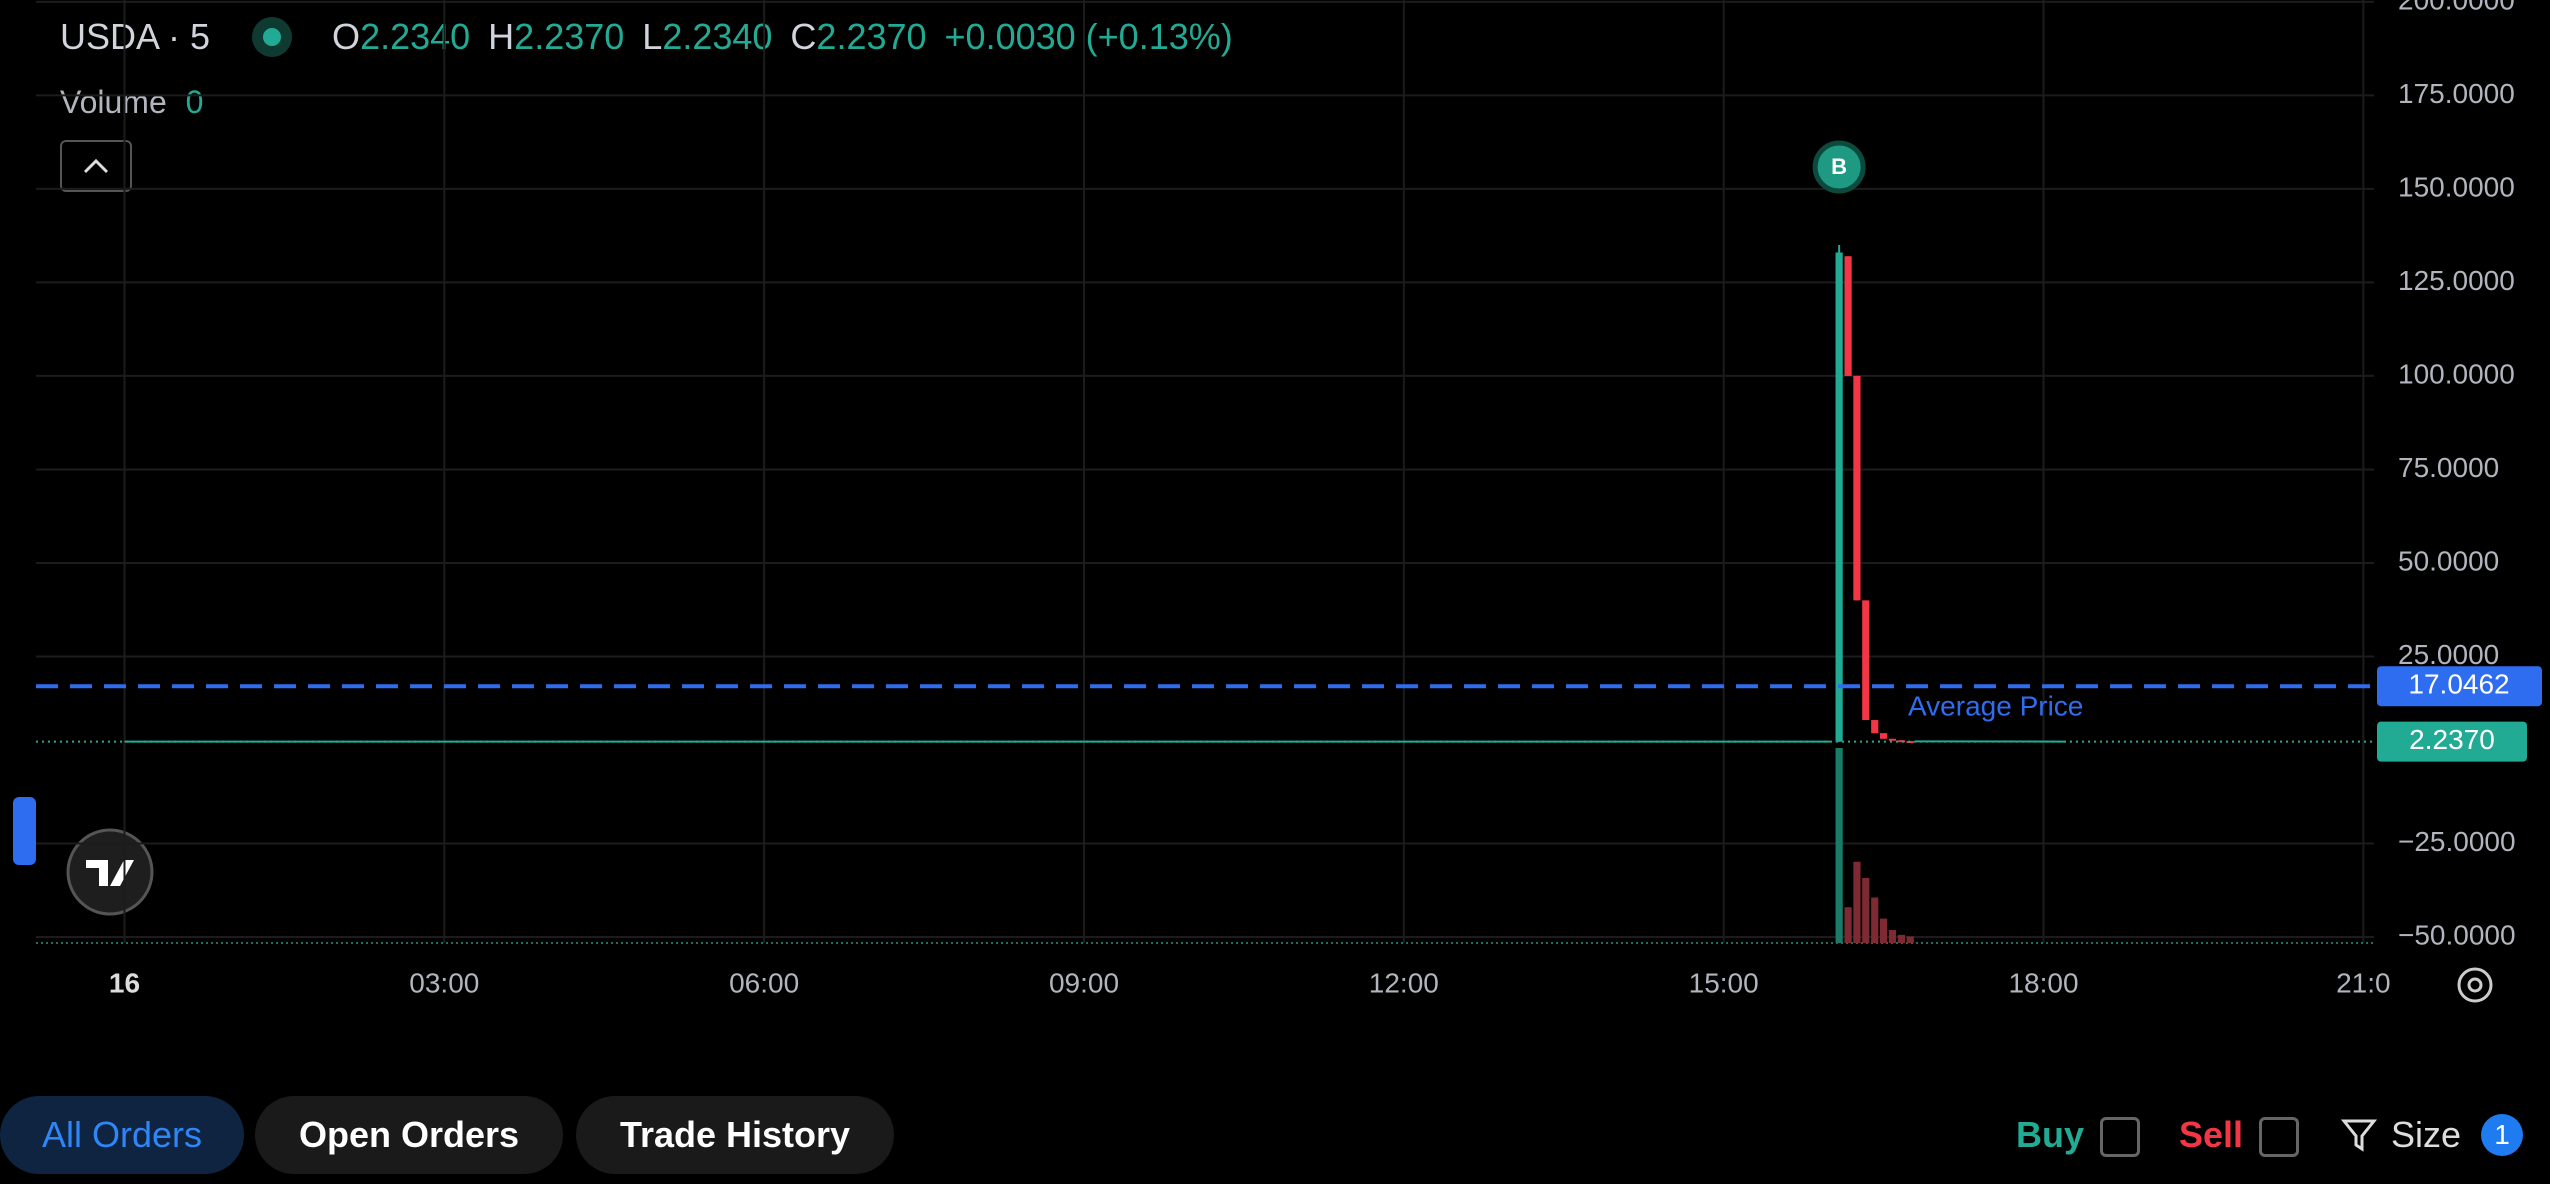  I want to click on size-badge: 1, so click(2502, 1135).